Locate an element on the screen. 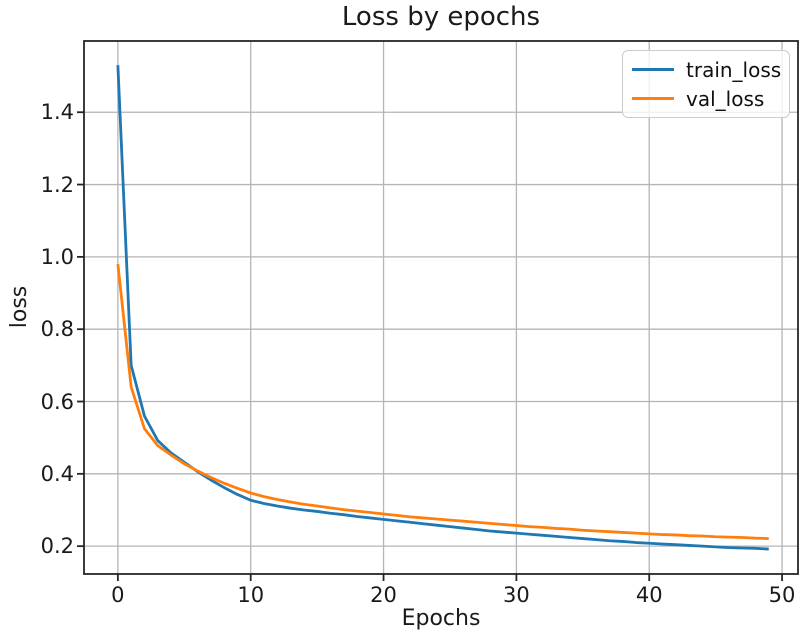  x-tick-label: 50 is located at coordinates (782, 595).